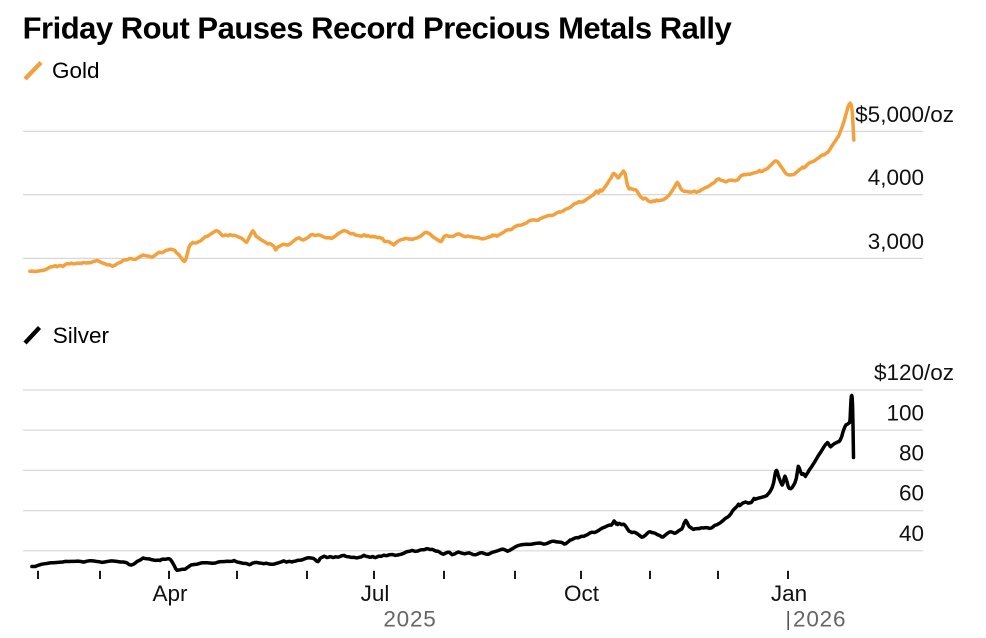 The width and height of the screenshot is (986, 638). What do you see at coordinates (896, 241) in the screenshot?
I see `svg-text: 3,000` at bounding box center [896, 241].